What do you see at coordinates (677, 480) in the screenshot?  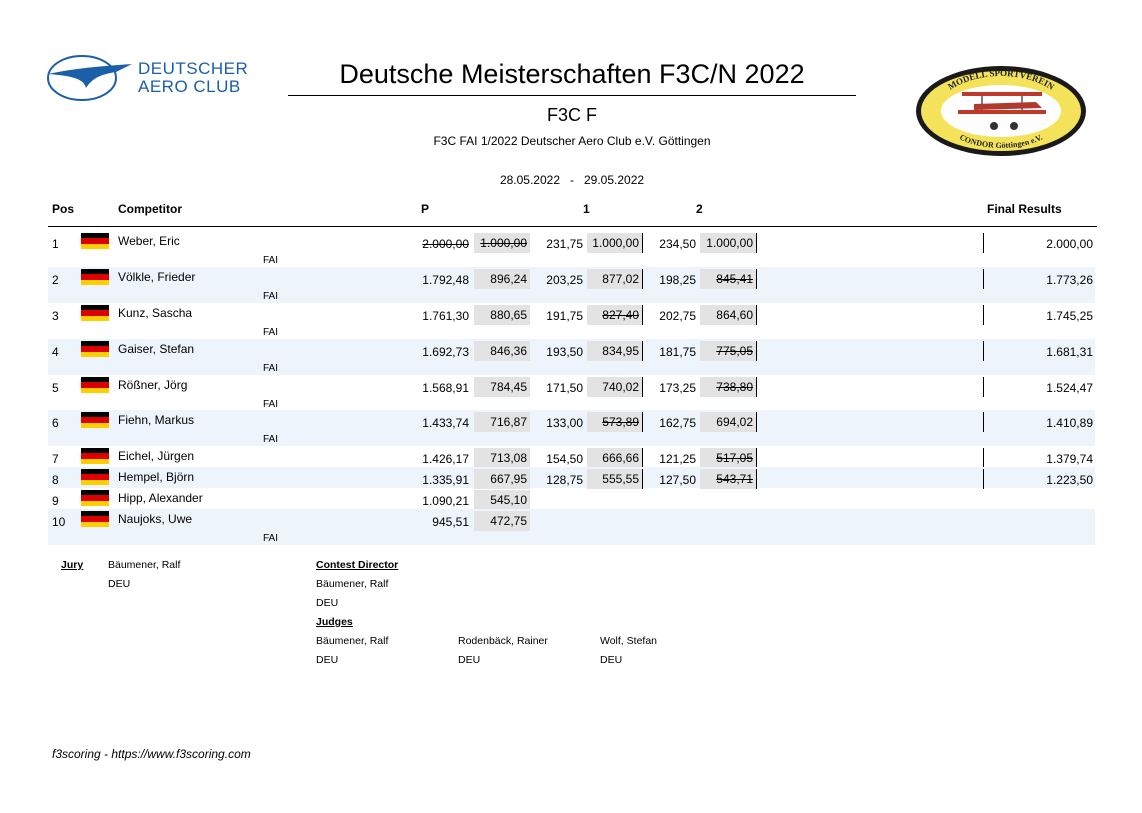 I see `round-2-raw-score: 127,50` at bounding box center [677, 480].